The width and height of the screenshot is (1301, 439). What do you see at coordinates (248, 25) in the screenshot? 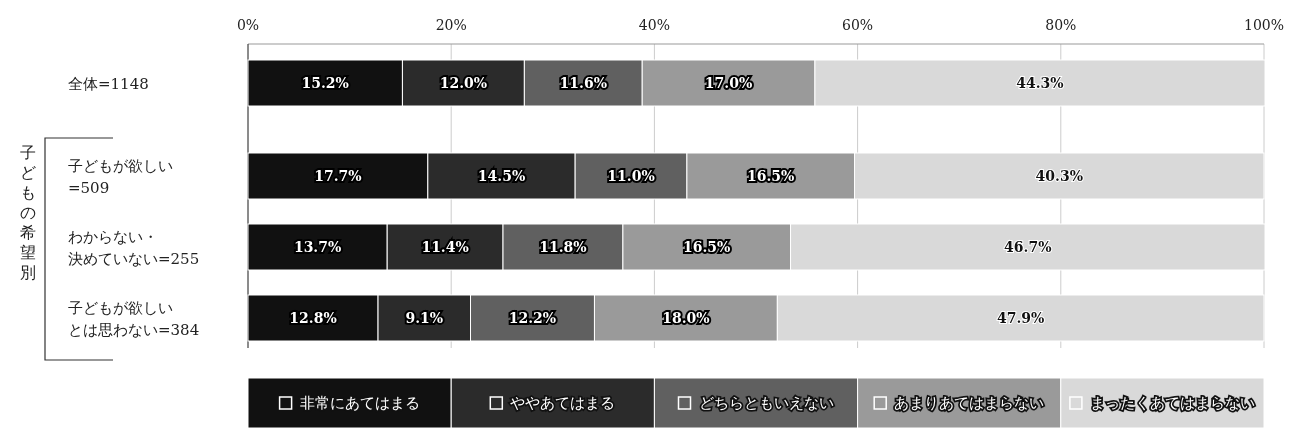
I see `x-tick-label: 0%` at bounding box center [248, 25].